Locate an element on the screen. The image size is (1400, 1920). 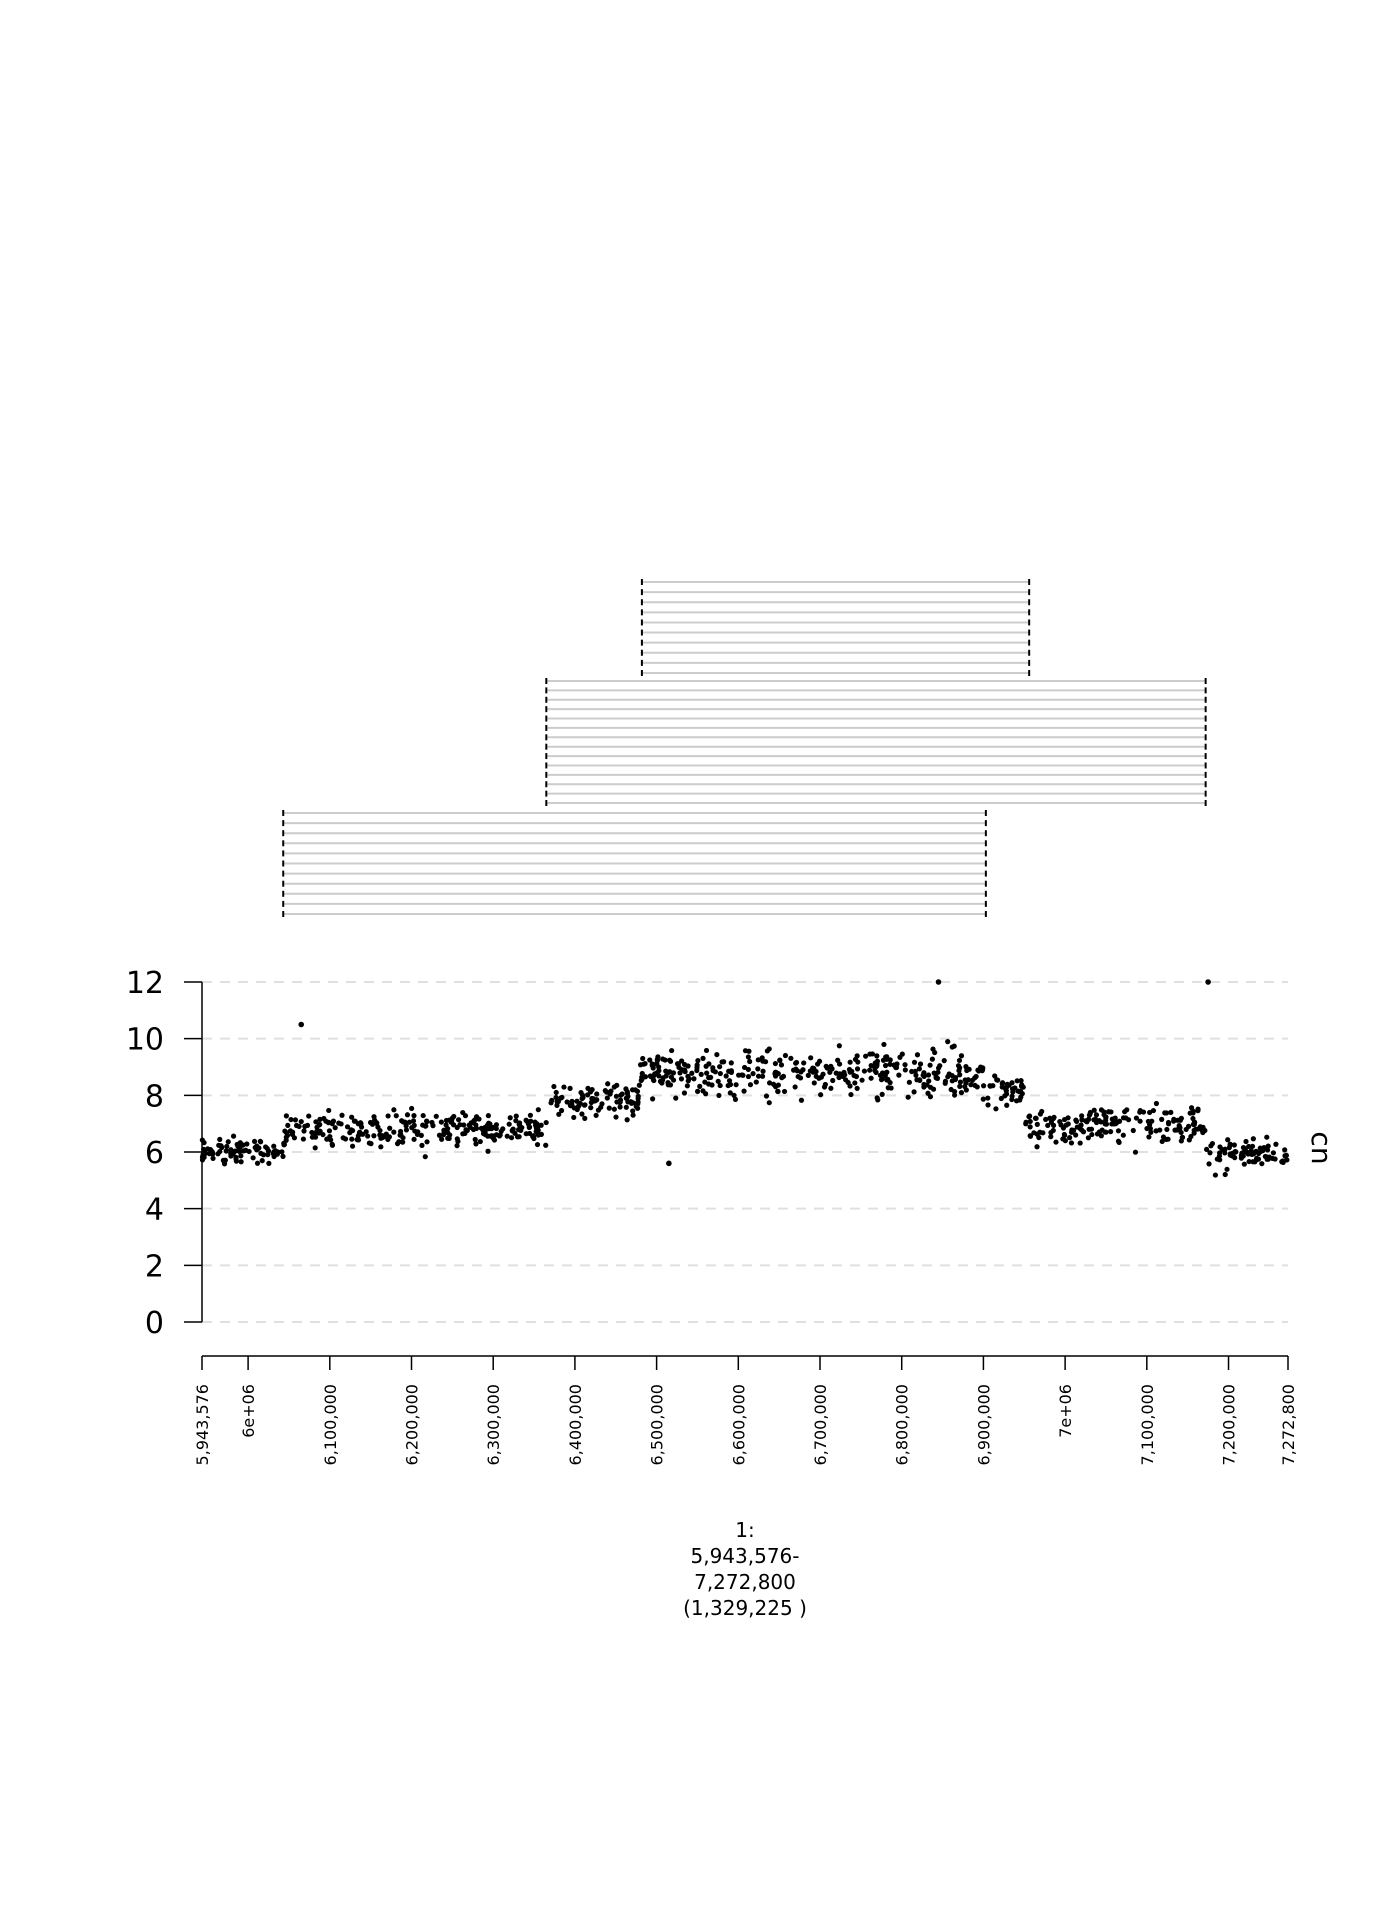
interval-group-top is located at coordinates (835, 627).